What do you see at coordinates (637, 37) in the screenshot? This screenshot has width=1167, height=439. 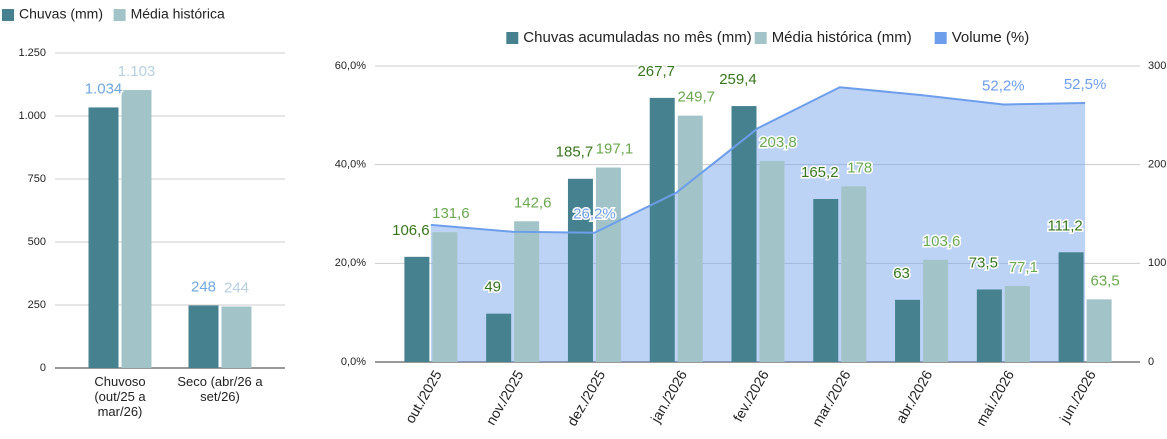 I see `legend-label: Chuvas acumuladas no mês (mm)` at bounding box center [637, 37].